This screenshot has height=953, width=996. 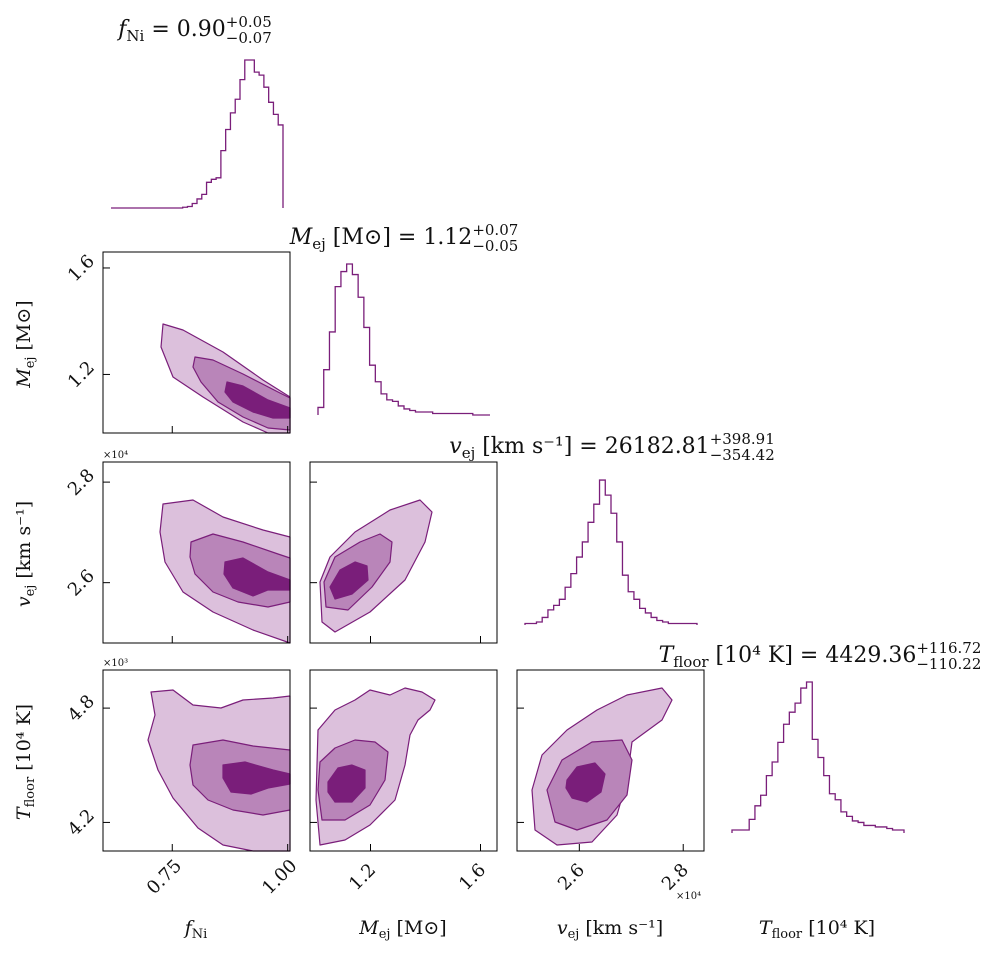 I want to click on x-axis-label-T-floor: Tfloor [10⁴ K], so click(x=817, y=929).